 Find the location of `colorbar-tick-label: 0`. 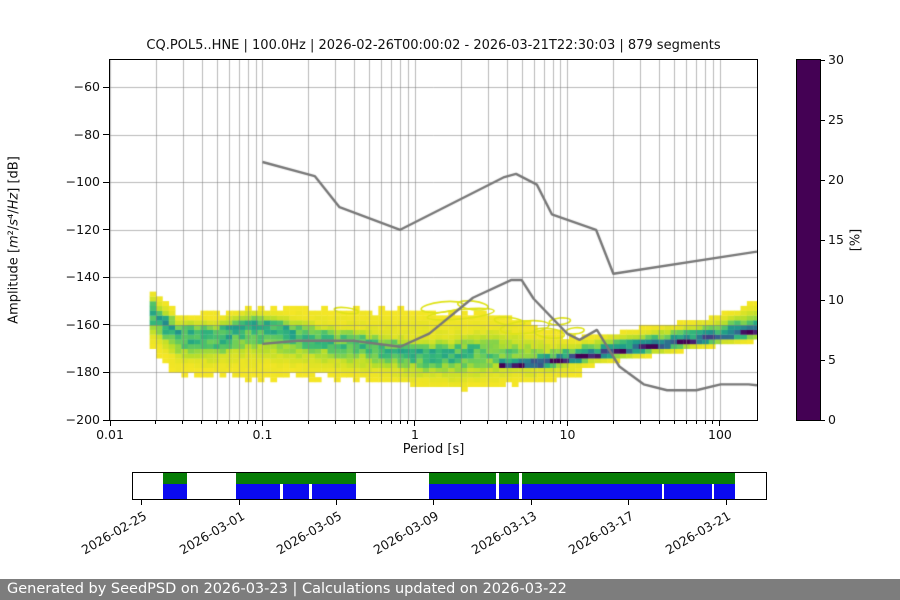

colorbar-tick-label: 0 is located at coordinates (832, 419).